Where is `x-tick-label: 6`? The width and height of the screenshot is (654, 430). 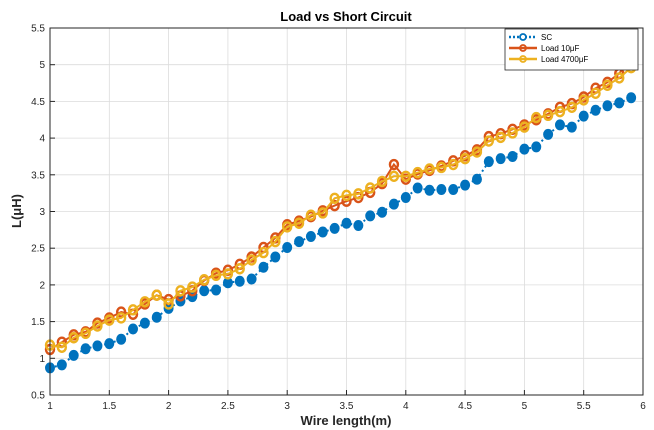
x-tick-label: 6 is located at coordinates (643, 406).